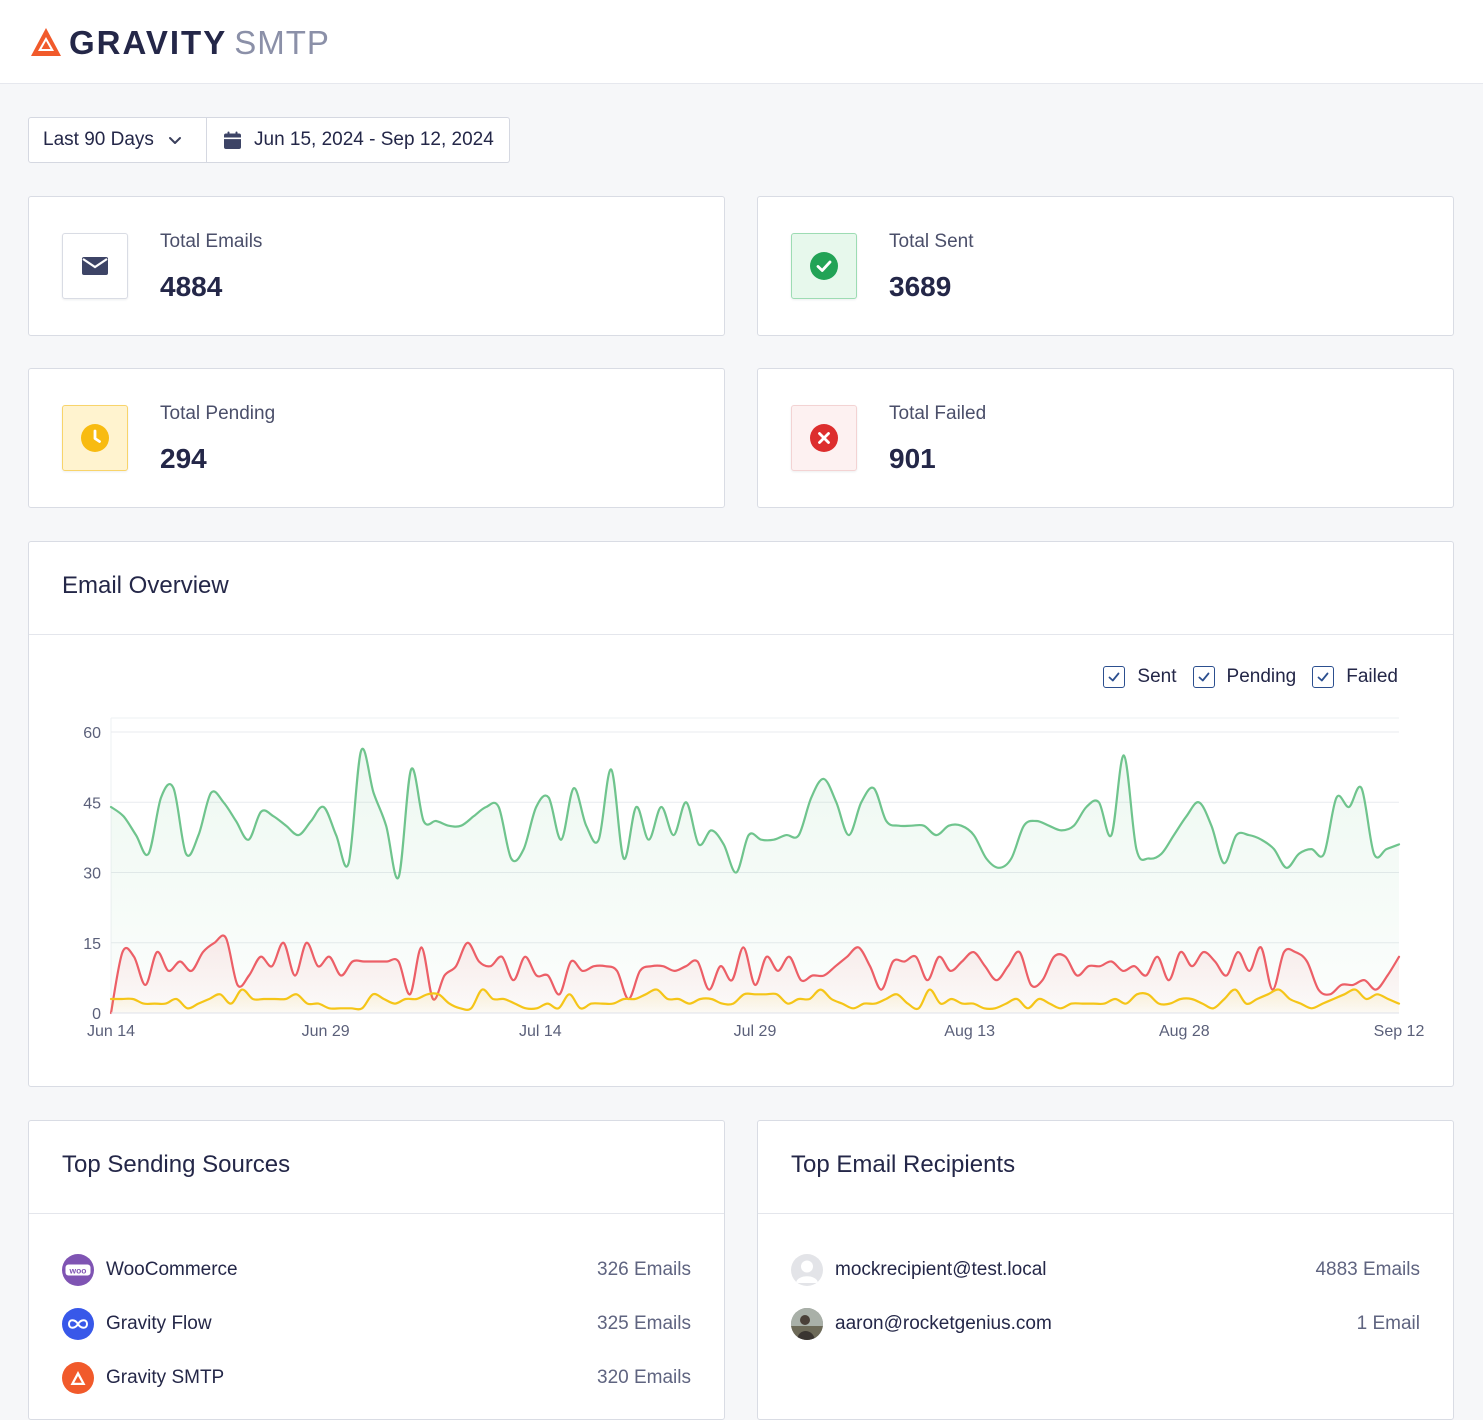 The width and height of the screenshot is (1483, 1420). What do you see at coordinates (145, 585) in the screenshot?
I see `email-overview-title: Email Overview` at bounding box center [145, 585].